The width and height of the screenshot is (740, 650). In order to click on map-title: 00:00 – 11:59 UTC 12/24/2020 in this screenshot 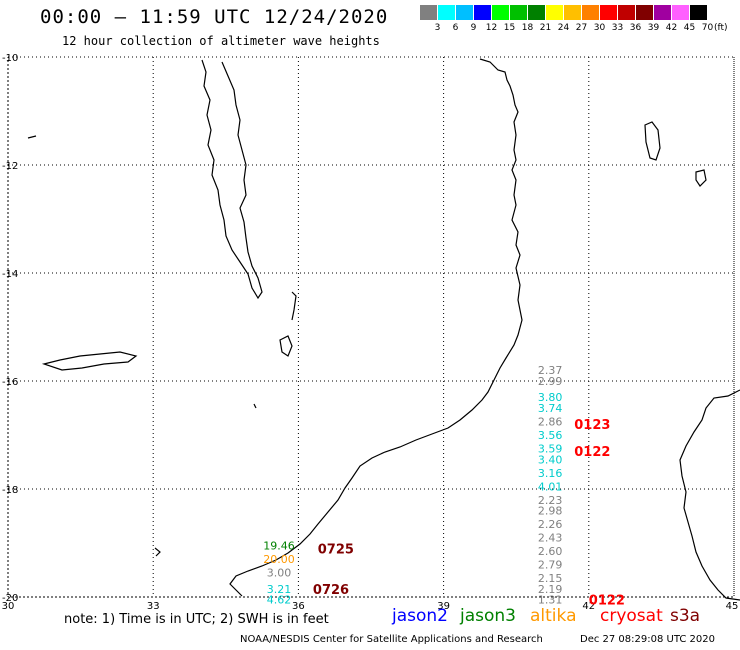, I will do `click(214, 17)`.